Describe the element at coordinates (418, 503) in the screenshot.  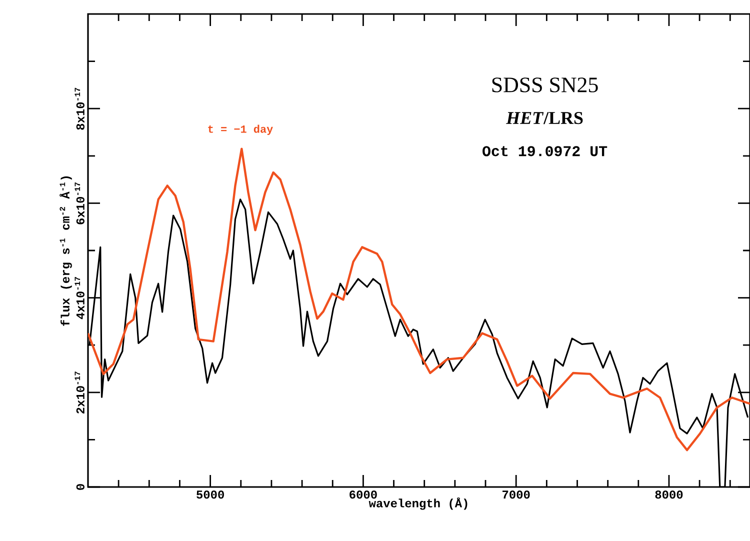
I see `x-axis-title: wavelength (Å)` at that location.